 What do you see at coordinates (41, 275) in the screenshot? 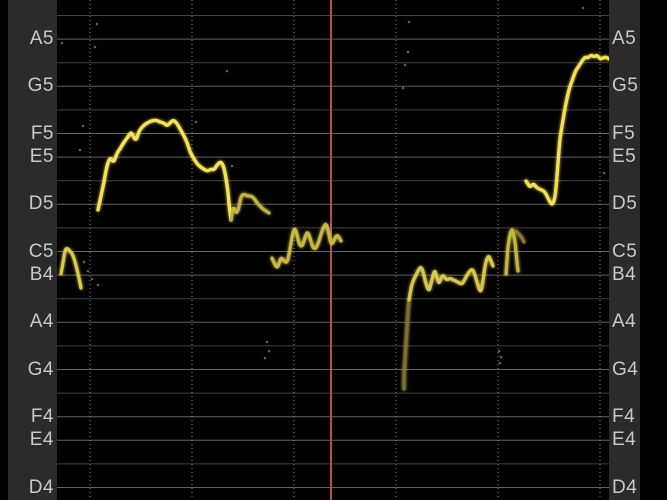
I see `note-label-b4-left: B4` at bounding box center [41, 275].